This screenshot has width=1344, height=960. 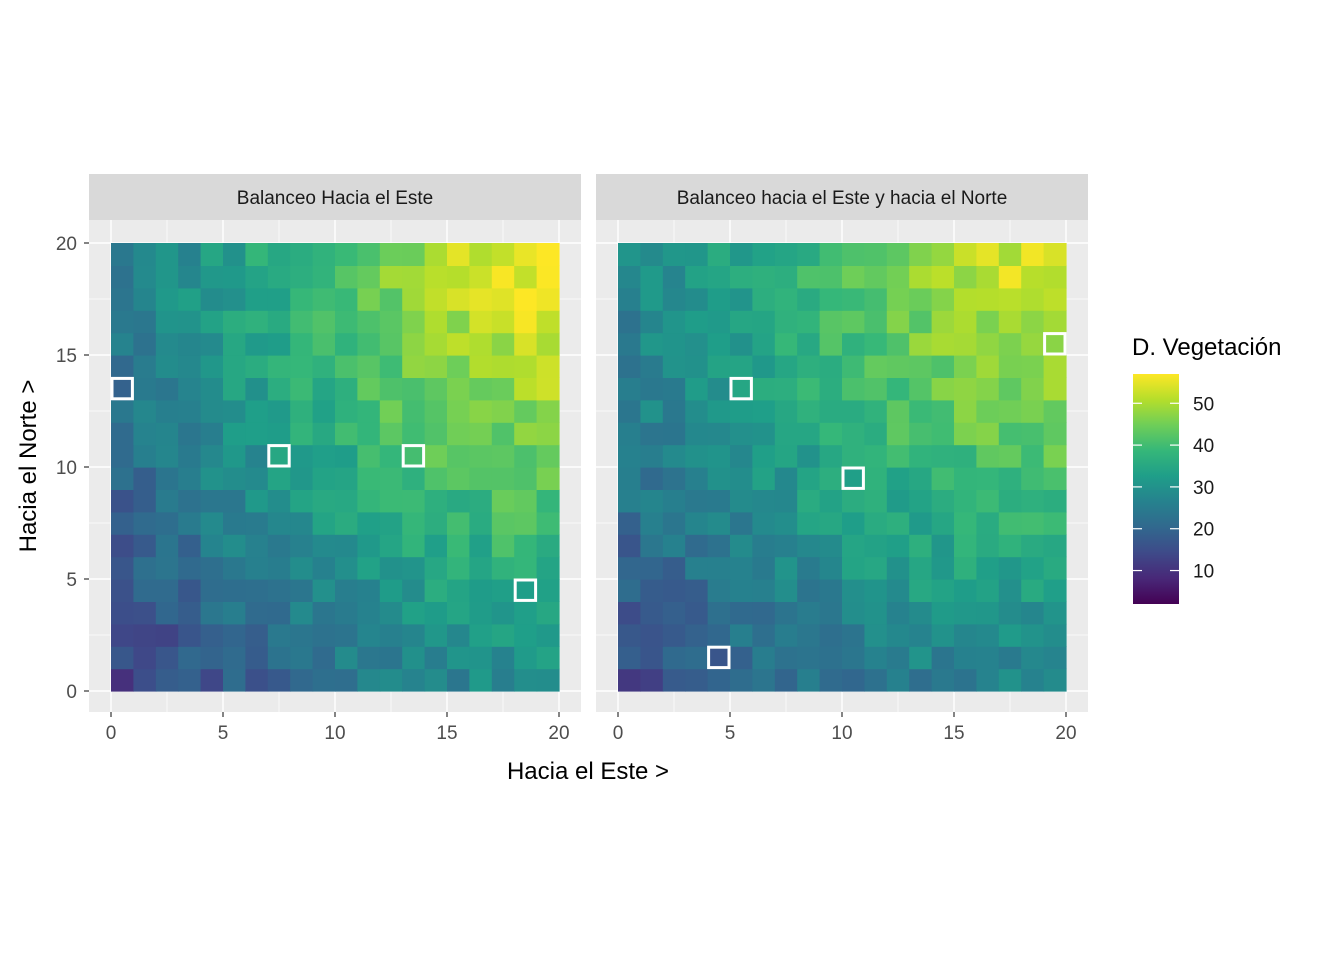 What do you see at coordinates (1156, 489) in the screenshot?
I see `legend-colorbar` at bounding box center [1156, 489].